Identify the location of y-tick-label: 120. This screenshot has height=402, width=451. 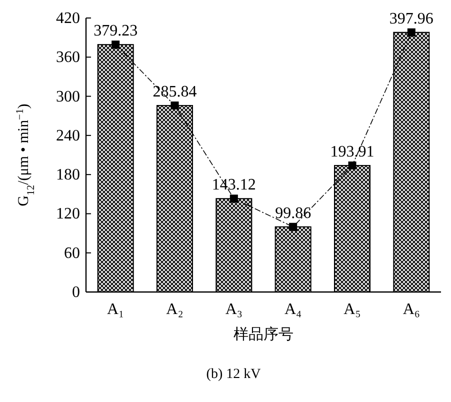
(68, 214).